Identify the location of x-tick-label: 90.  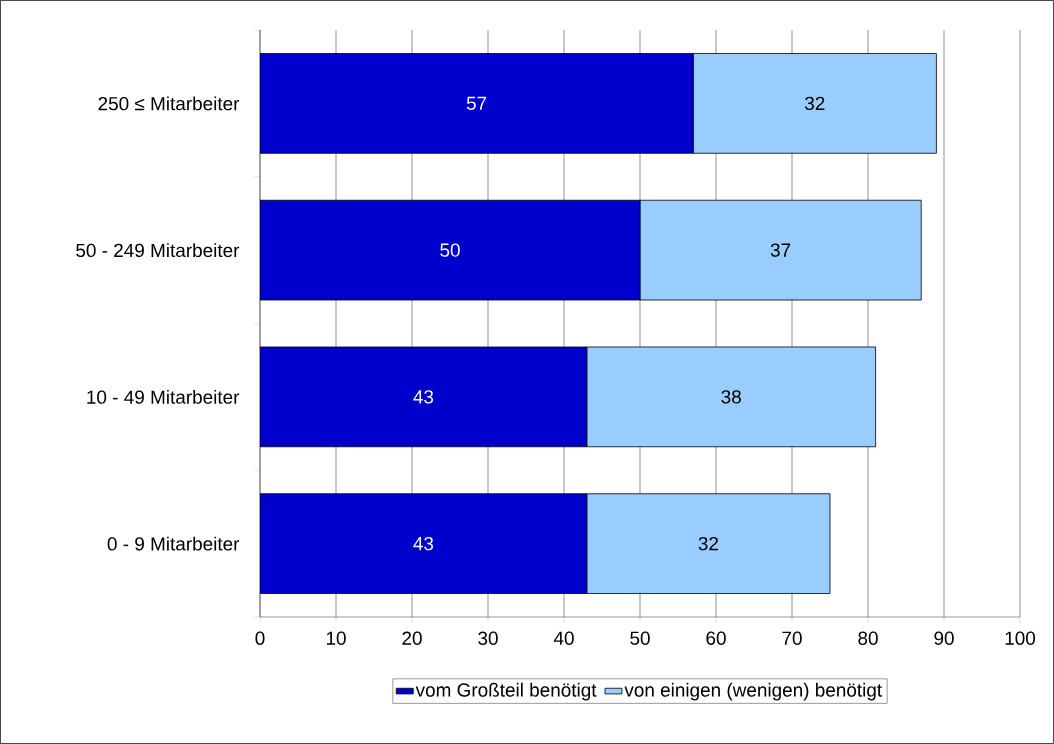
(944, 638).